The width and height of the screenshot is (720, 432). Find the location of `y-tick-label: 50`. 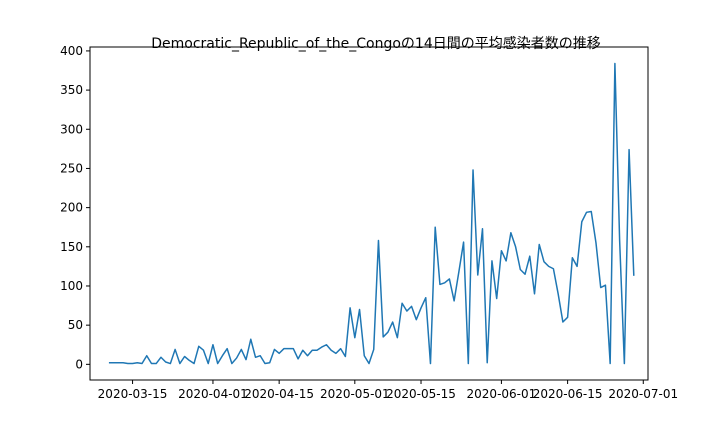

y-tick-label: 50 is located at coordinates (75, 325).